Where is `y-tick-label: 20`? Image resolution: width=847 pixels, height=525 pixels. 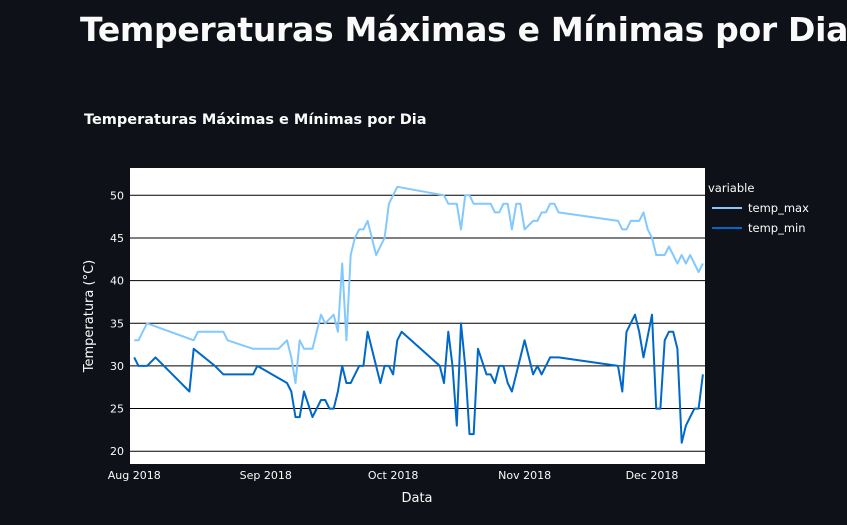
y-tick-label: 20 is located at coordinates (117, 451).